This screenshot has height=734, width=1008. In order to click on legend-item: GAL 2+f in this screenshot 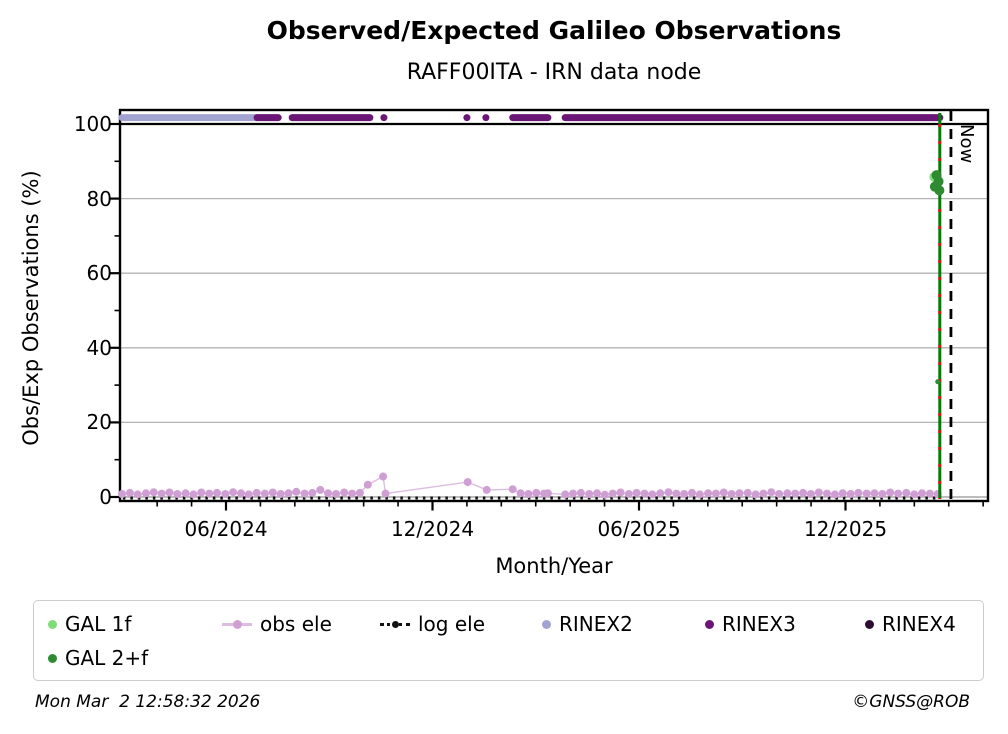, I will do `click(135, 658)`.